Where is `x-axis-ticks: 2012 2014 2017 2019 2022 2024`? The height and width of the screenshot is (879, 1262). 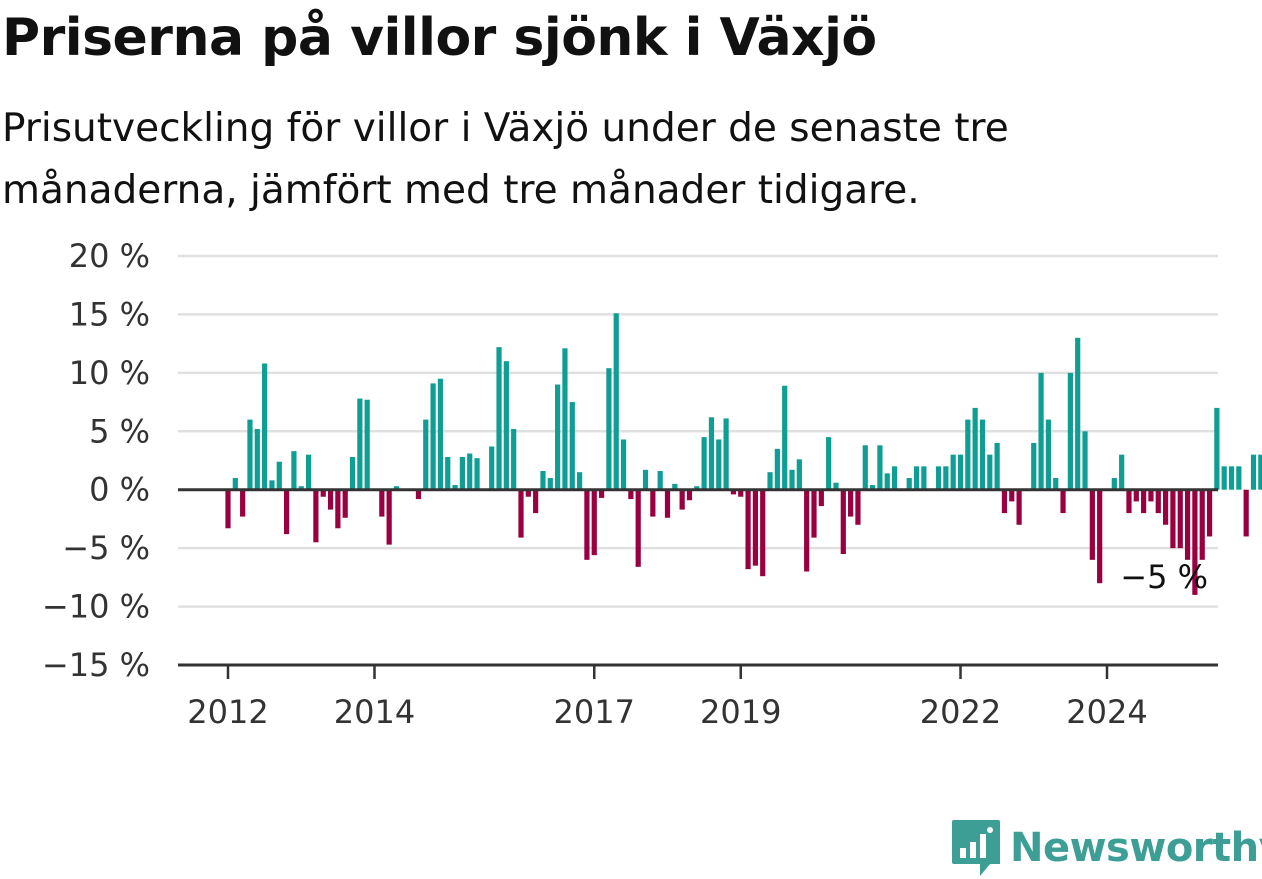
x-axis-ticks: 2012 2014 2017 2019 2022 2024 is located at coordinates (667, 698).